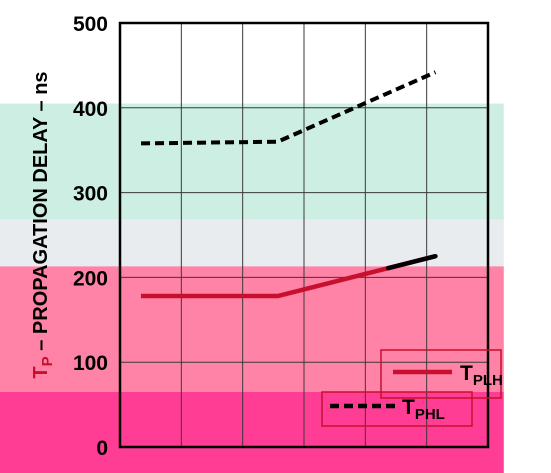  I want to click on y-axis-label-subscript: P, so click(47, 361).